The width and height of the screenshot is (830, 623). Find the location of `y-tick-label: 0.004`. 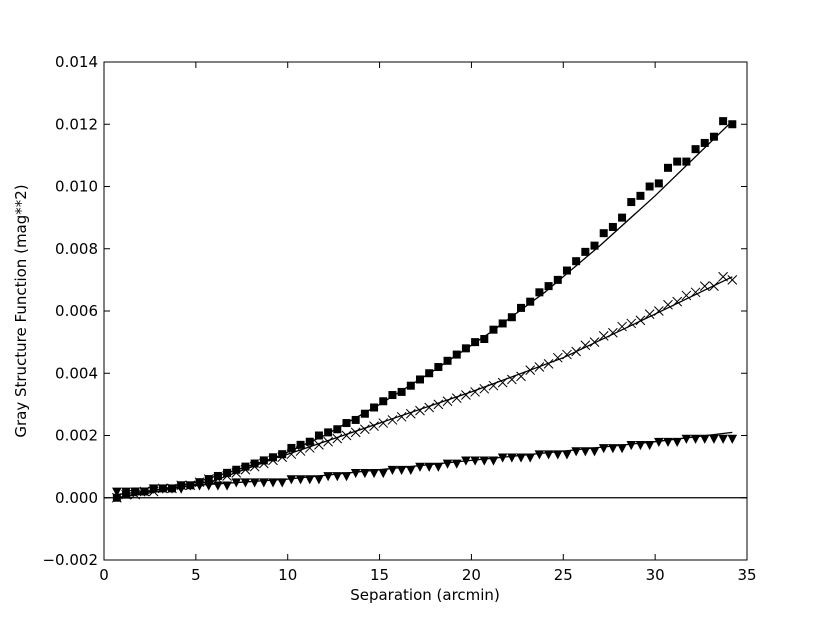

y-tick-label: 0.004 is located at coordinates (76, 373).